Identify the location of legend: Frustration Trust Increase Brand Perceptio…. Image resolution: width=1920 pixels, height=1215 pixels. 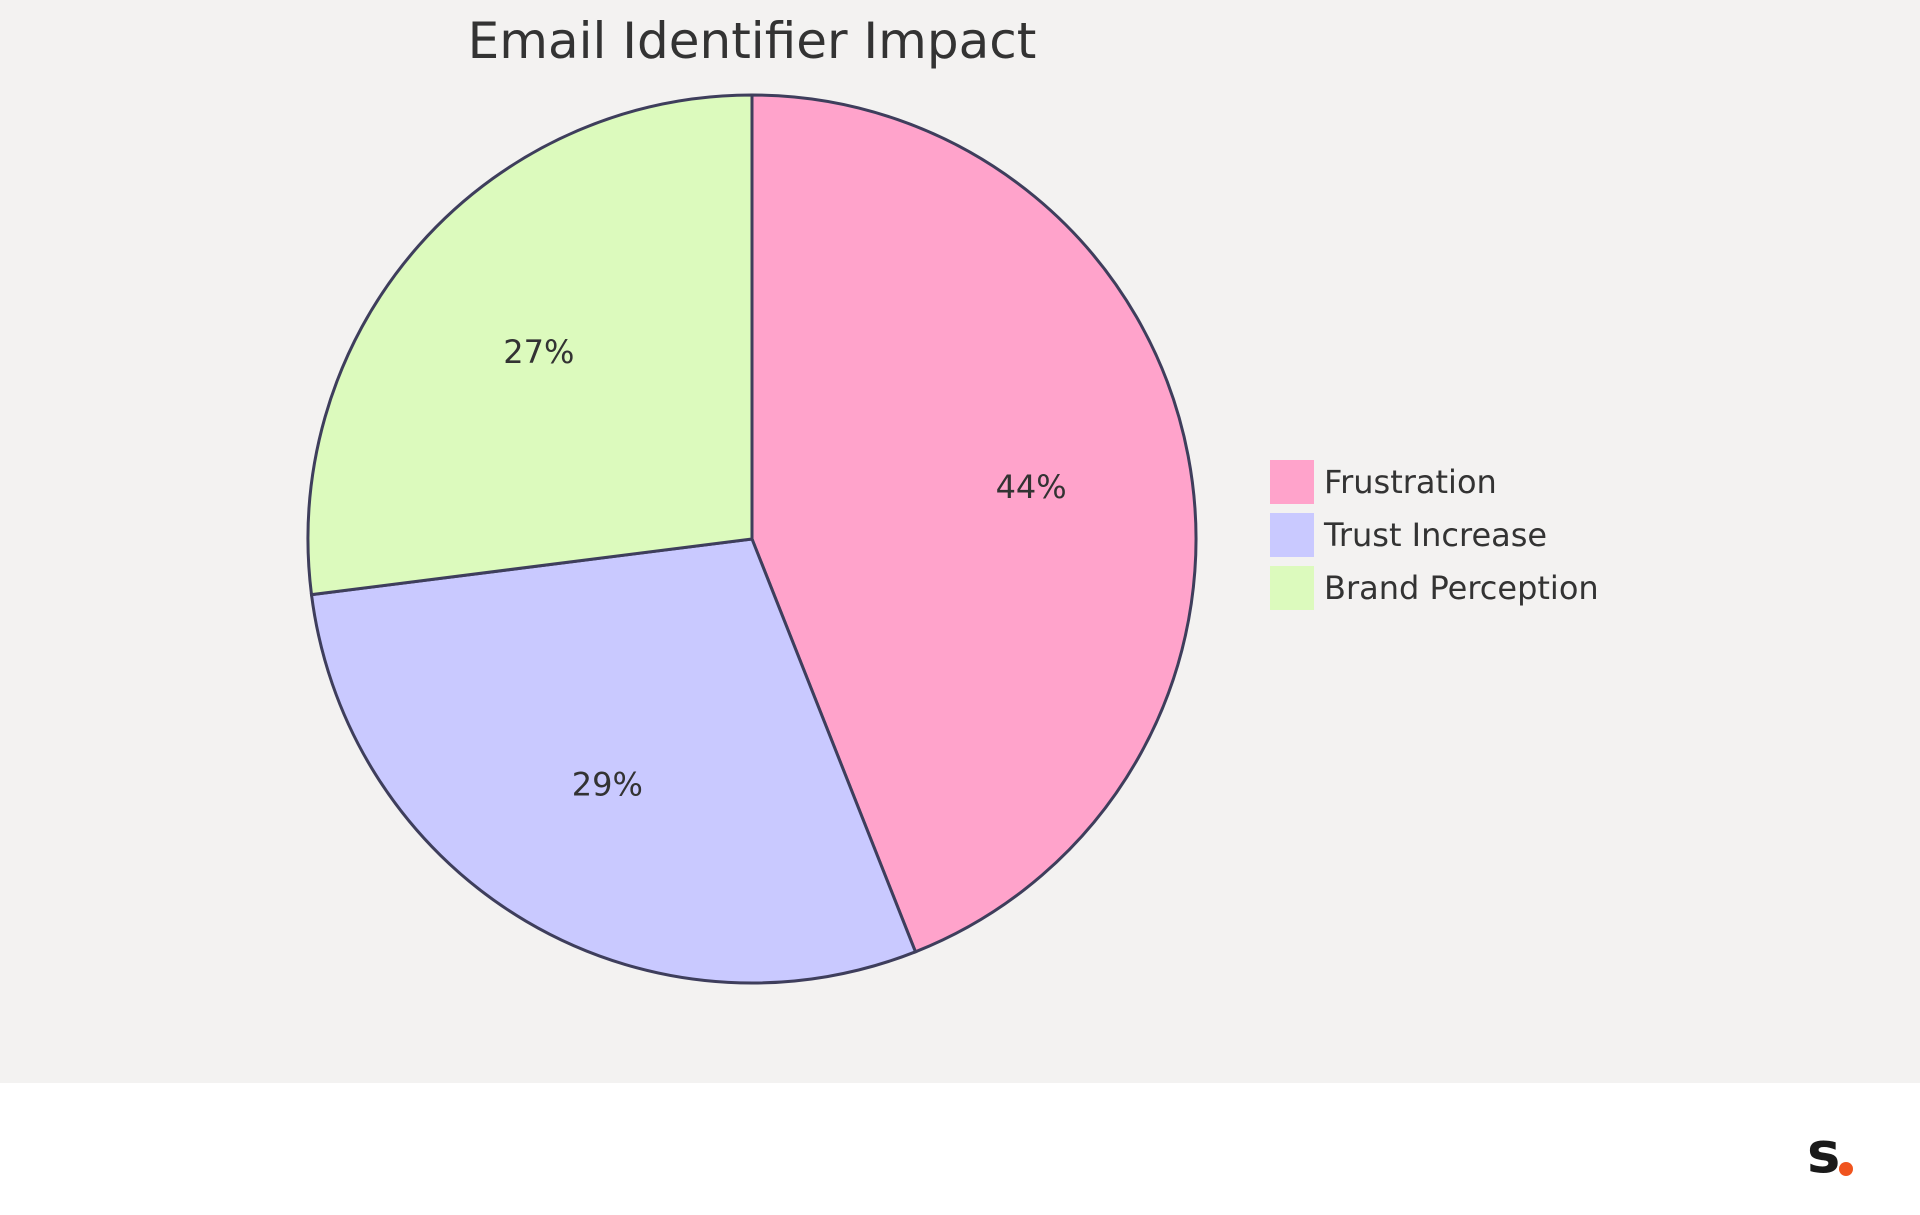
(1434, 535).